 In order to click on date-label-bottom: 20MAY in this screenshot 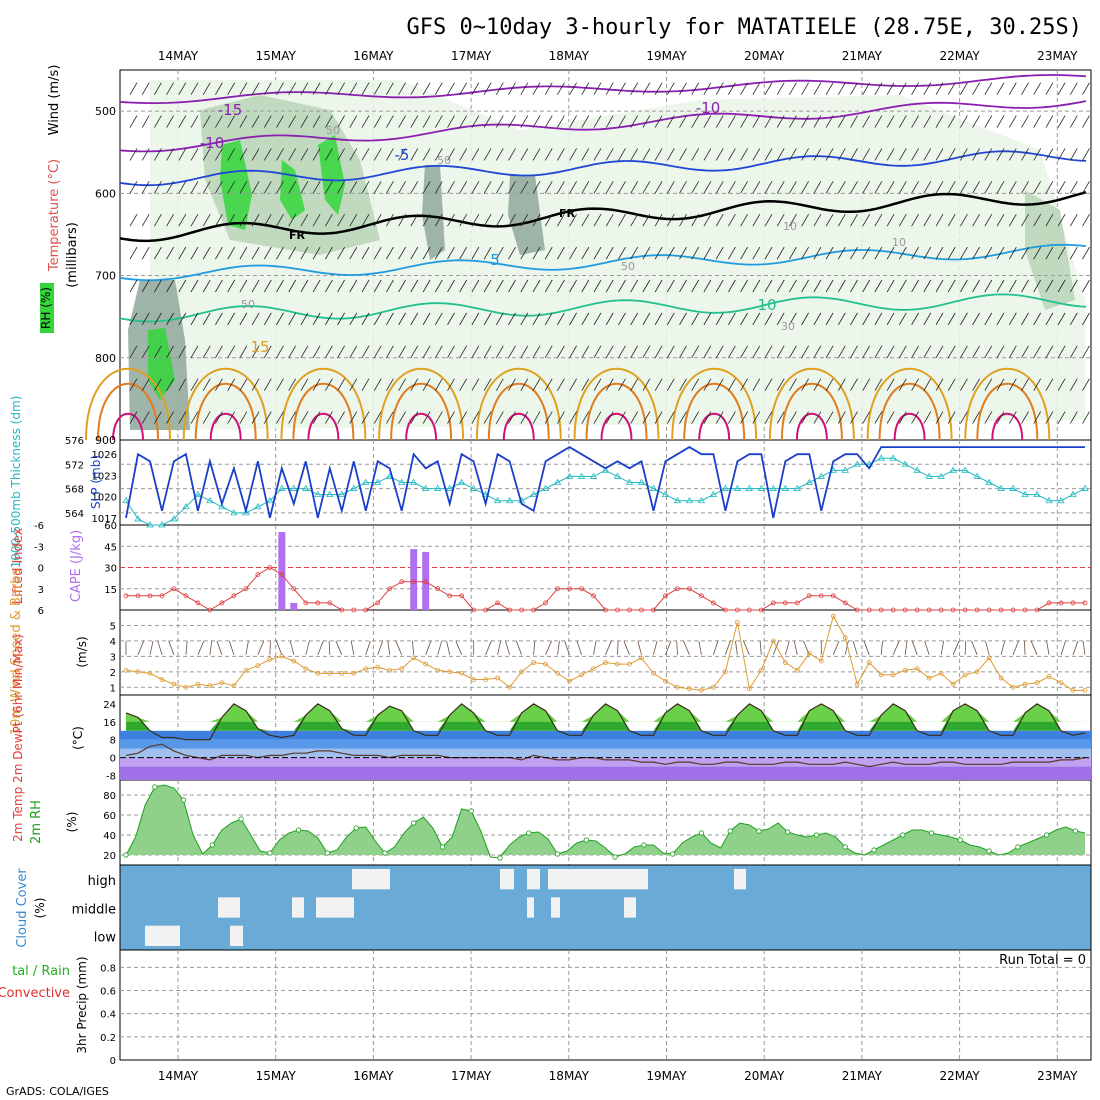, I will do `click(764, 1076)`.